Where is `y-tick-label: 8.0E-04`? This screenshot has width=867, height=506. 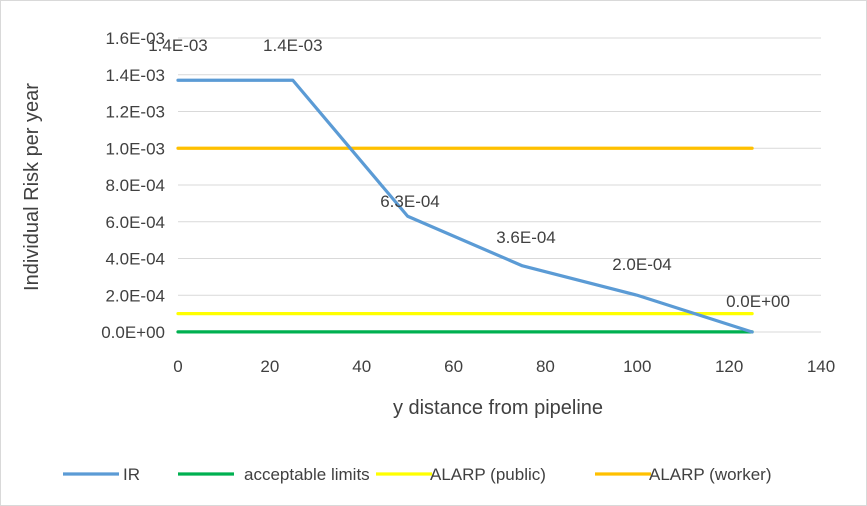
y-tick-label: 8.0E-04 is located at coordinates (135, 185).